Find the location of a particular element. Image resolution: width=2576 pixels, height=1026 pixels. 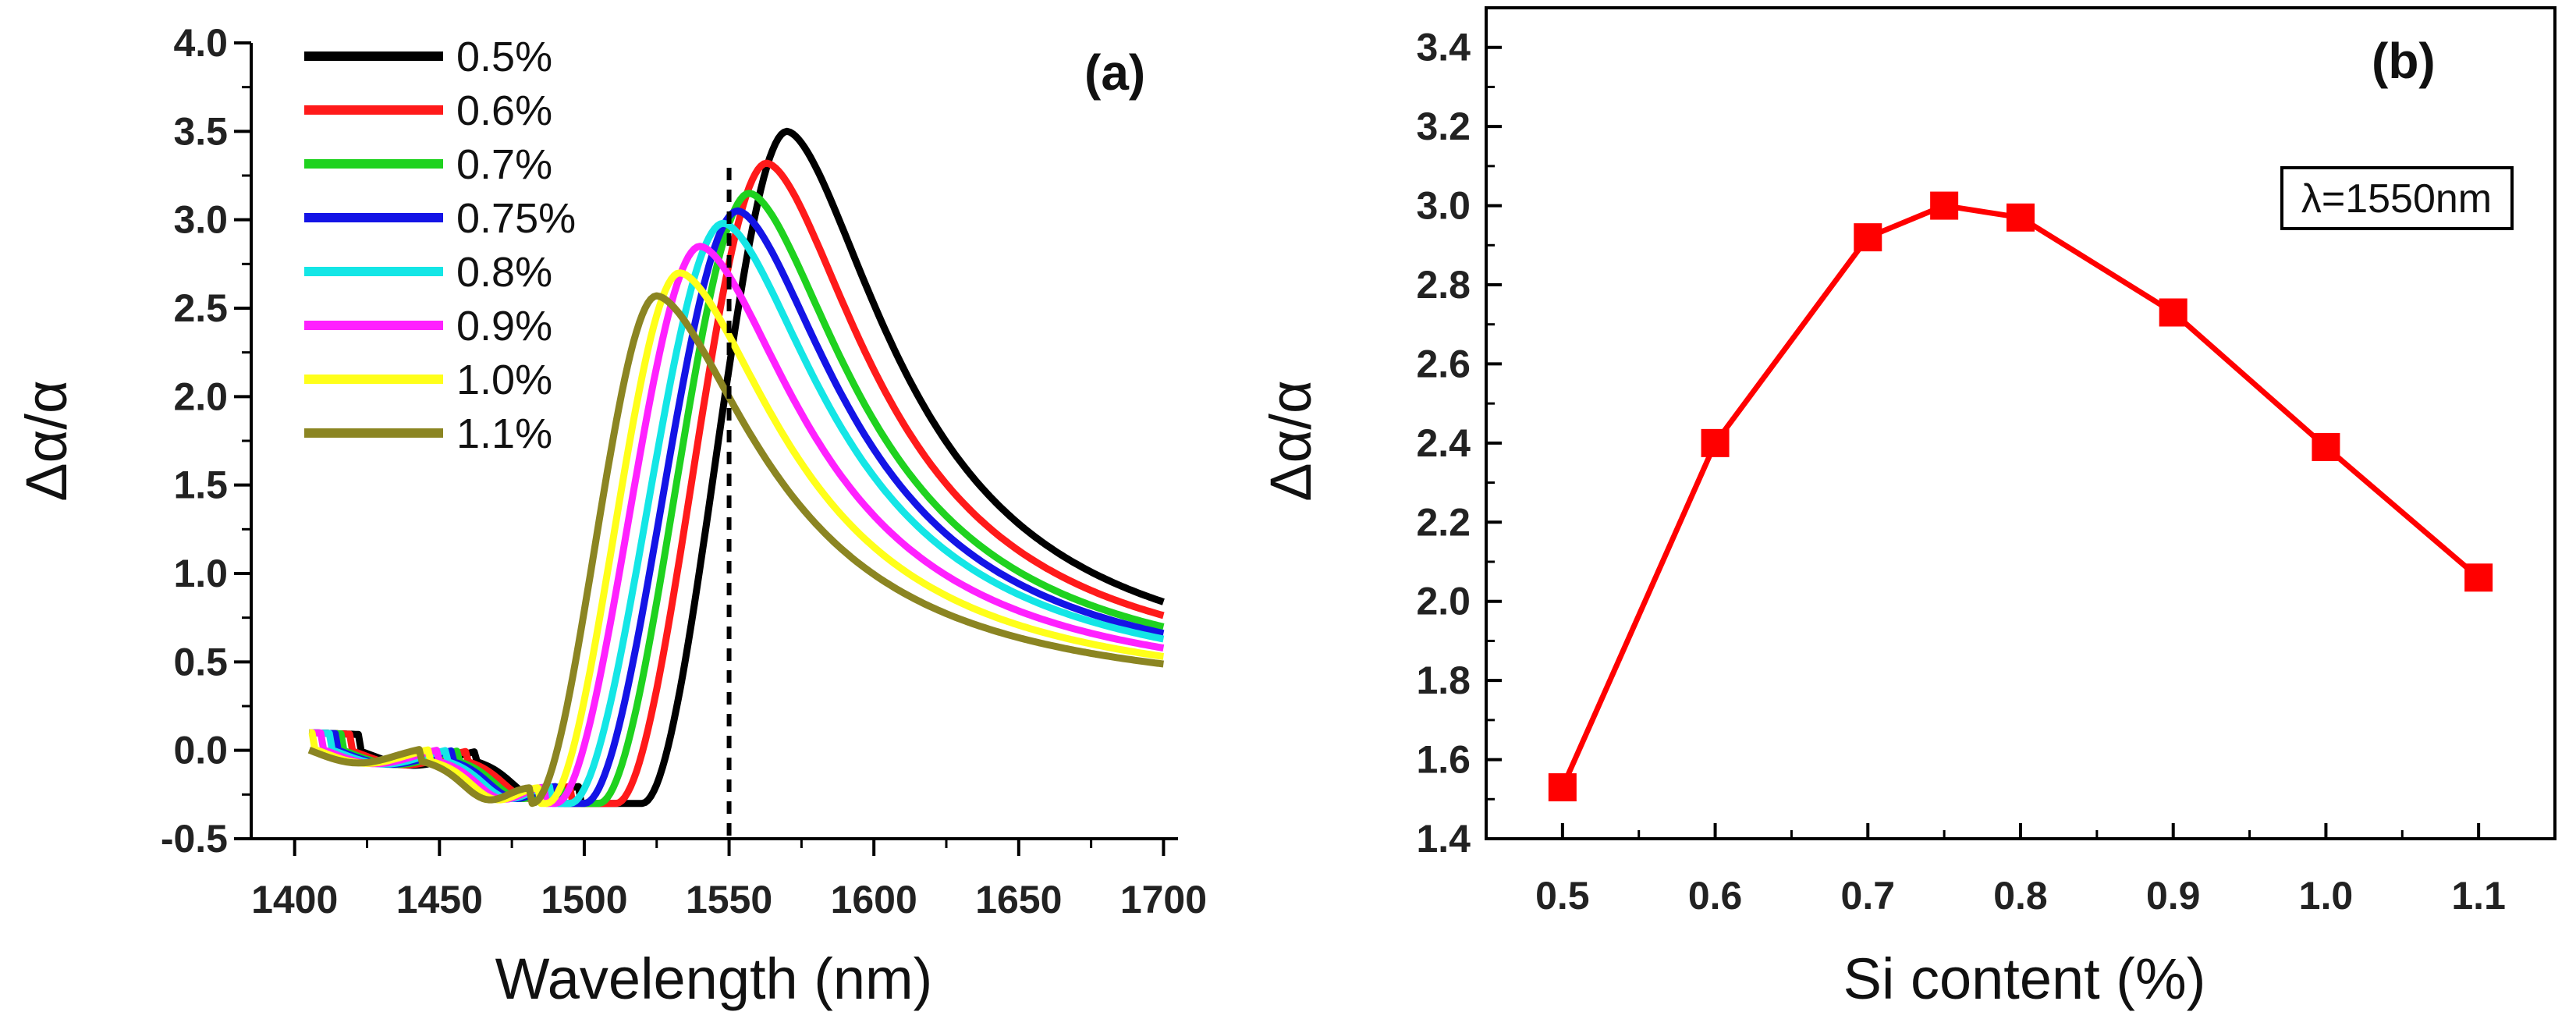

y-tick-label: 4.0 is located at coordinates (200, 43).